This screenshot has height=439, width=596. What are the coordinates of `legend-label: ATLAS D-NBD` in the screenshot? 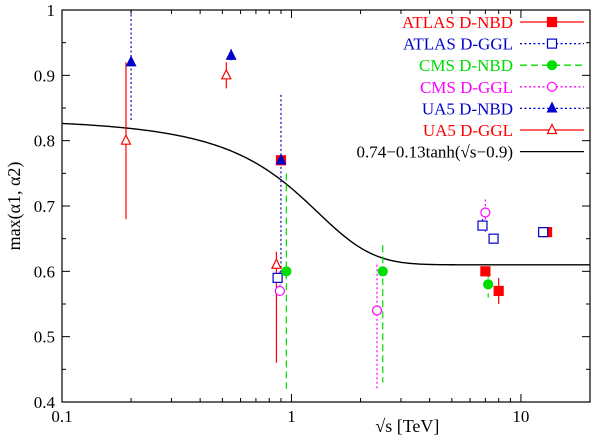 It's located at (457, 22).